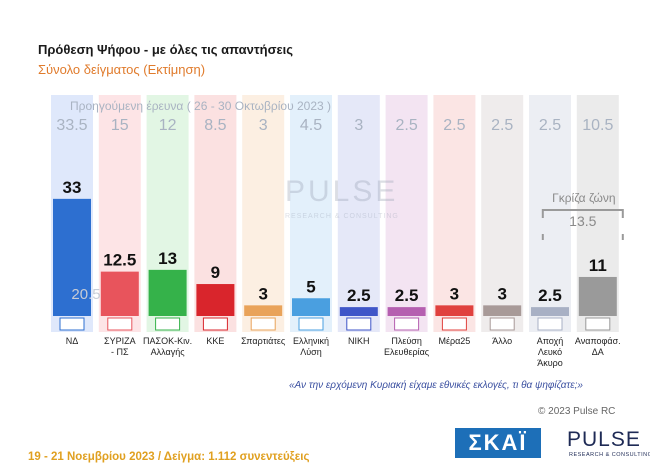 This screenshot has width=650, height=473. What do you see at coordinates (215, 125) in the screenshot?
I see `previous-value-label: 8.5` at bounding box center [215, 125].